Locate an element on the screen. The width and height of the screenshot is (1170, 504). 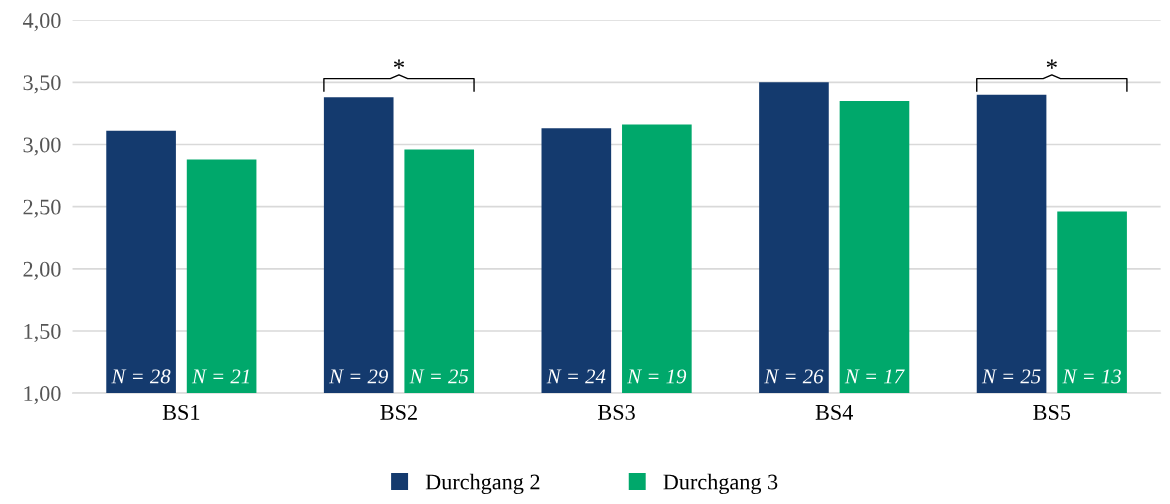
y-tick-label: 1,00 is located at coordinates (42, 395).